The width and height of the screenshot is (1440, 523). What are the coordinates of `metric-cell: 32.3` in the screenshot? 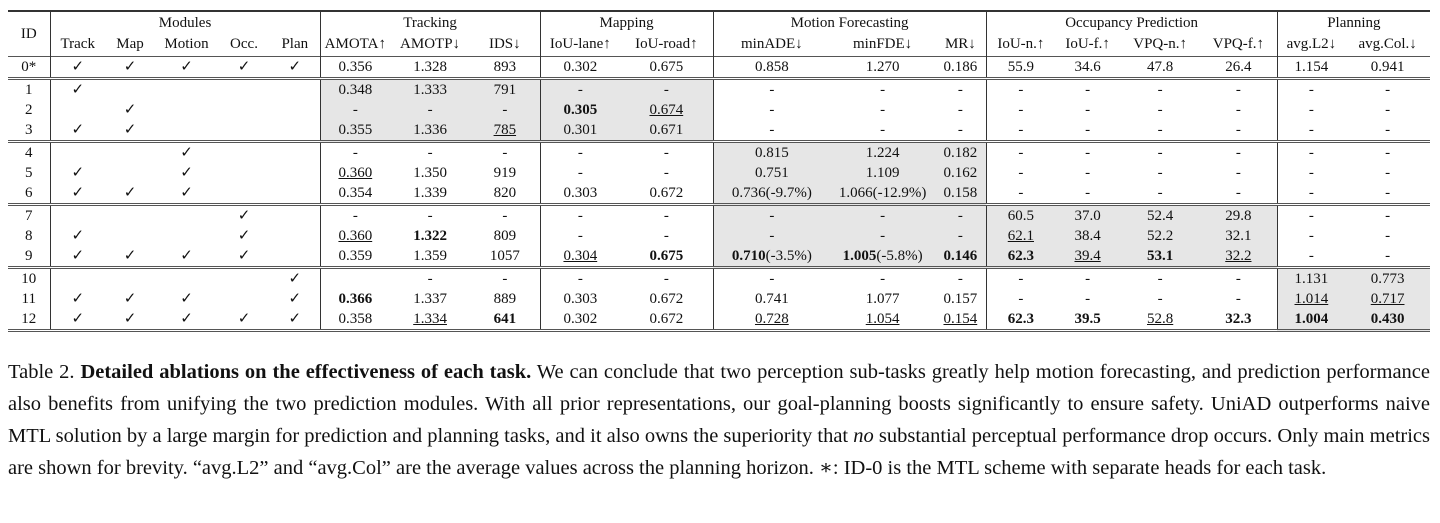 It's located at (1239, 320).